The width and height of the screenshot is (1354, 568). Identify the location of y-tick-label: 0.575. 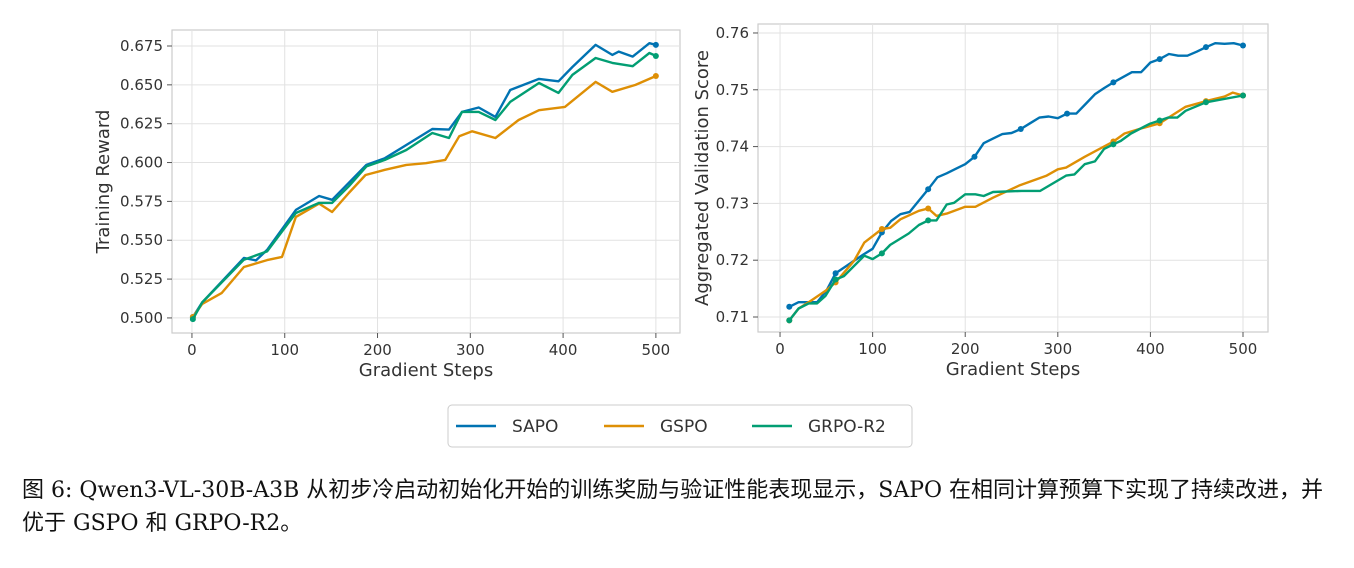
(141, 201).